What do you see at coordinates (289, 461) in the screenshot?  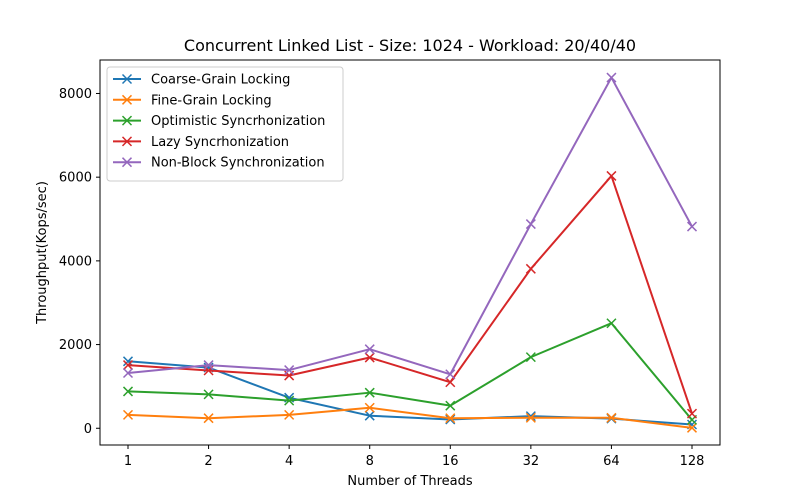 I see `x-tick-label: 4` at bounding box center [289, 461].